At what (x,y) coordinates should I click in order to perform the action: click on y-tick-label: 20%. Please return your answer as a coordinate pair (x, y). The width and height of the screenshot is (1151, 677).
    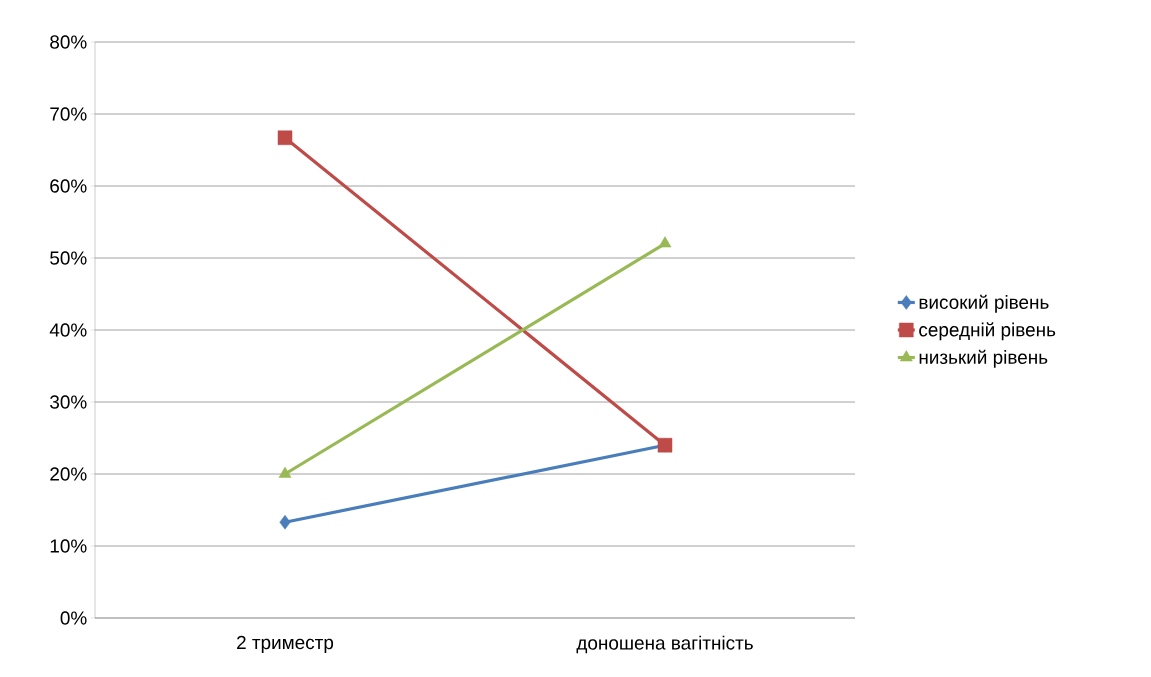
    Looking at the image, I should click on (68, 474).